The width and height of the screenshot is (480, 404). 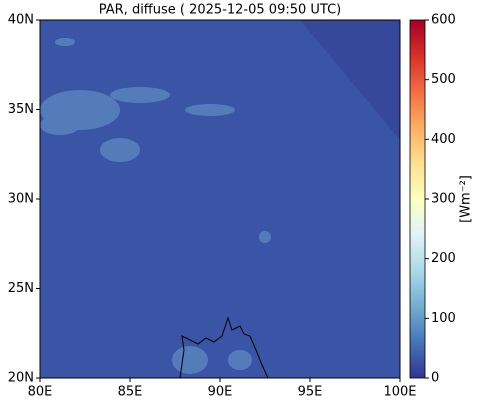 What do you see at coordinates (220, 10) in the screenshot?
I see `chart-title: PAR, diffuse ( 2025-12-05 09:50 UTC)` at bounding box center [220, 10].